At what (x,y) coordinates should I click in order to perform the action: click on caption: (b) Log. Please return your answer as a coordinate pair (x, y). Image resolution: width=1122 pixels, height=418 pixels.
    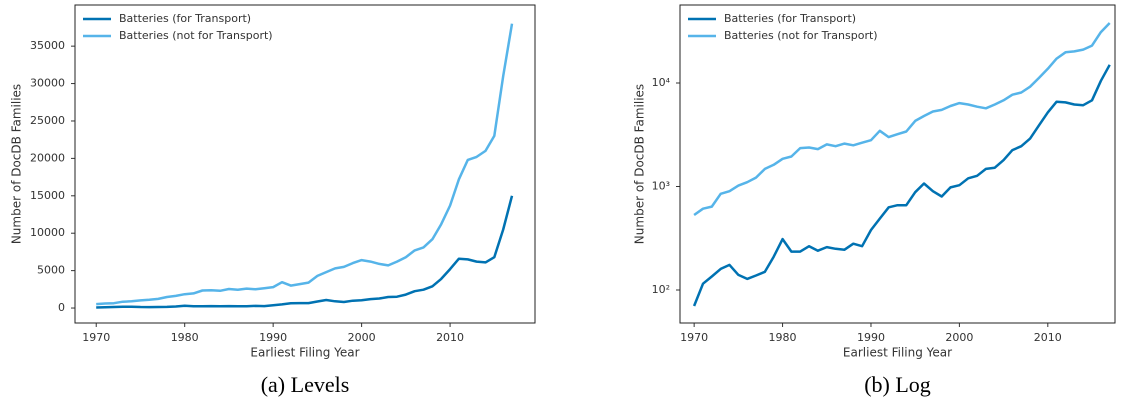
    Looking at the image, I should click on (897, 384).